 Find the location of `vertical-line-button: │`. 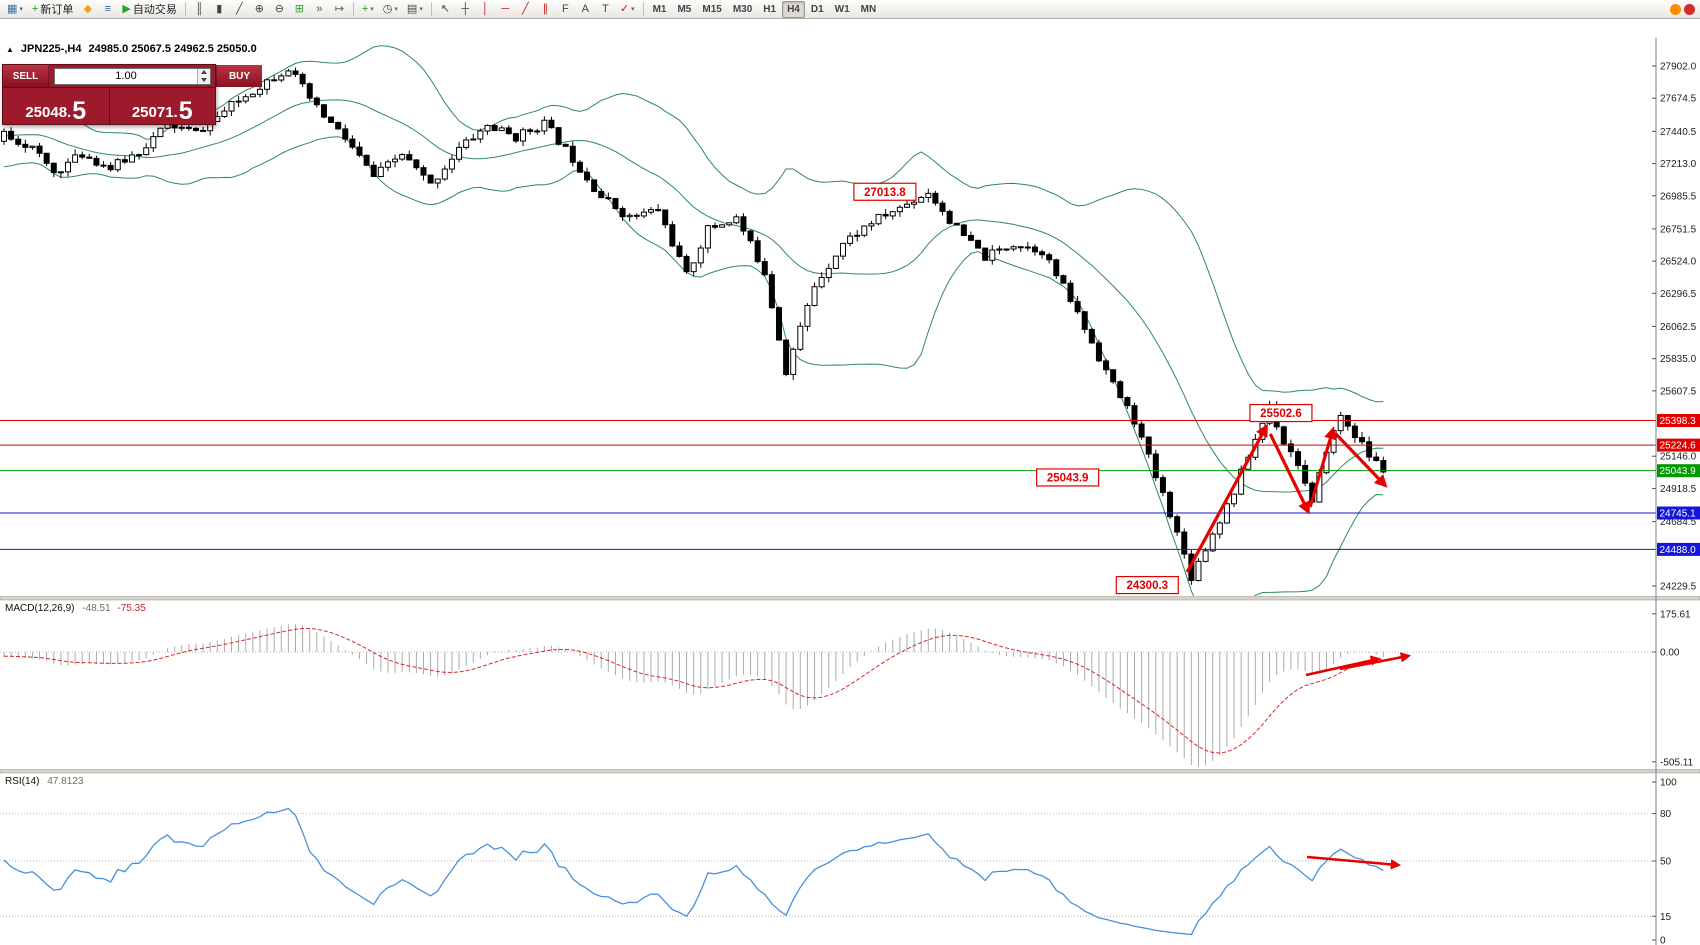

vertical-line-button: │ is located at coordinates (485, 9).